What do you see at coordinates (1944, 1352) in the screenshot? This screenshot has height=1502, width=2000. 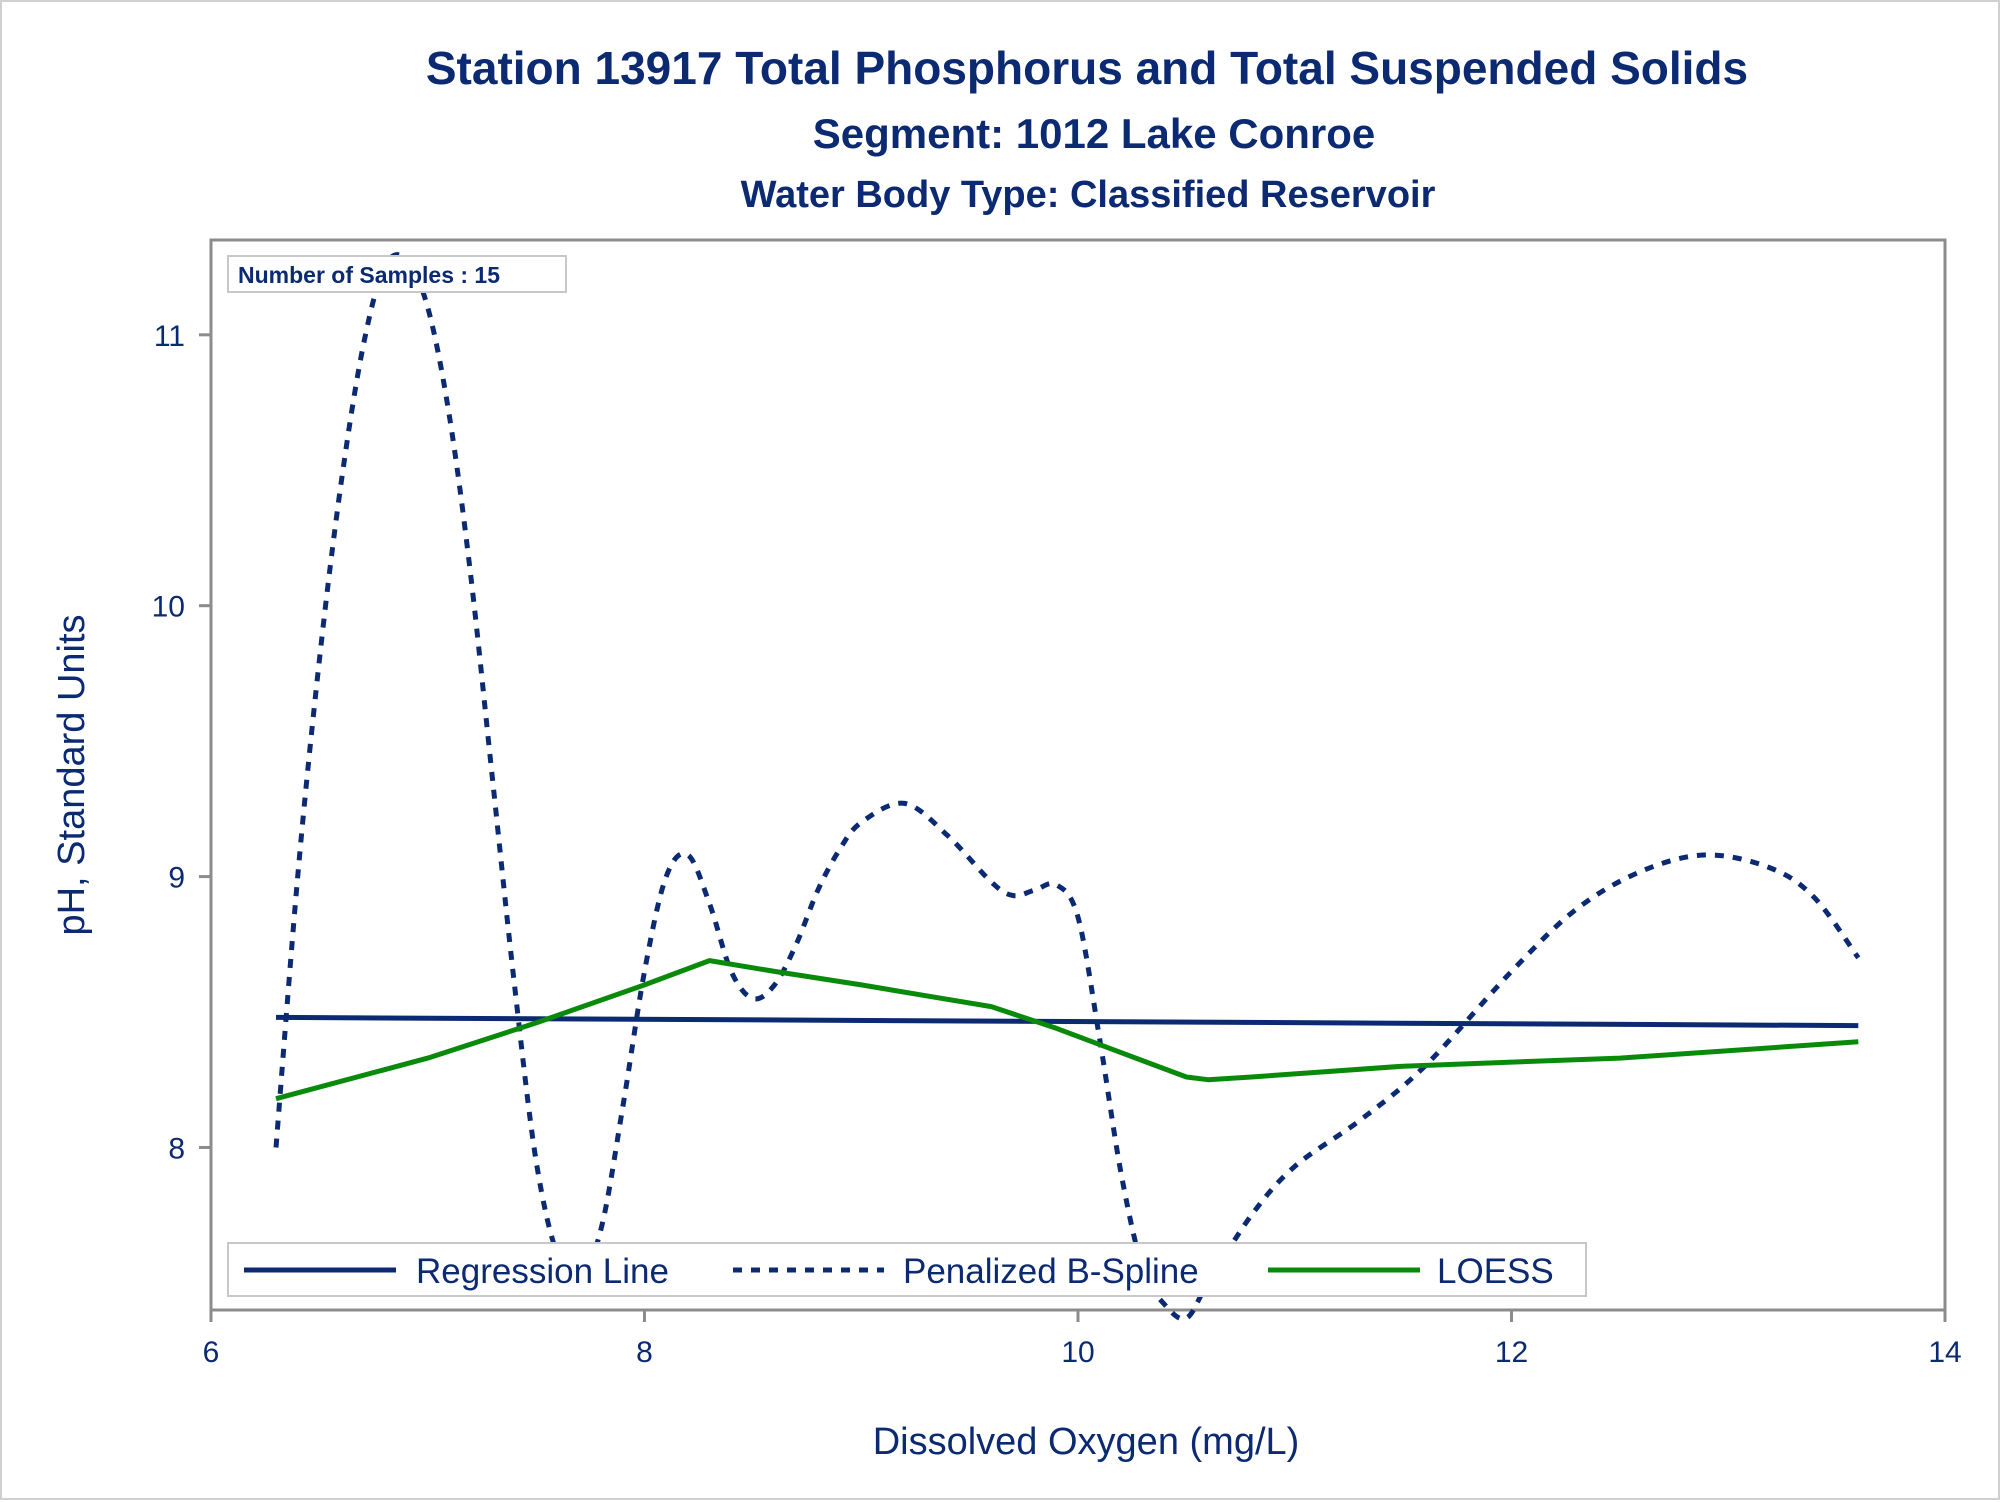 I see `x-tick-label: 14` at bounding box center [1944, 1352].